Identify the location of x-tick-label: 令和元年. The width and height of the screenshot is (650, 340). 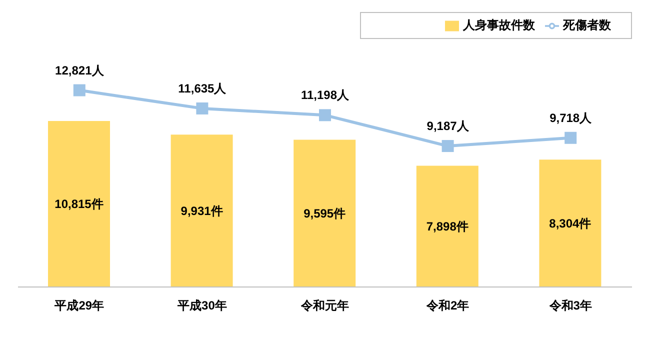
(324, 305).